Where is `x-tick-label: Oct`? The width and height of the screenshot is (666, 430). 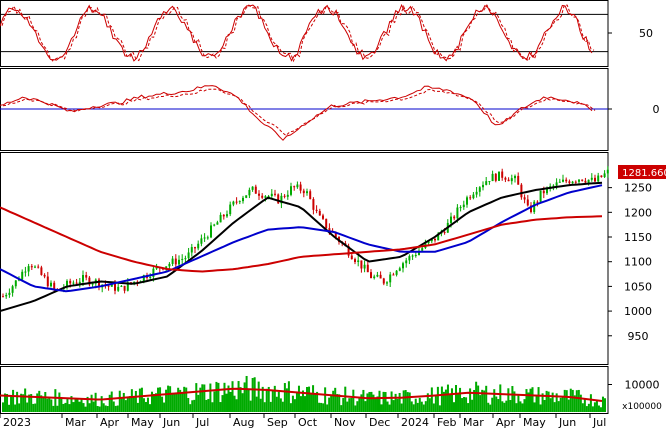
x-tick-label: Oct is located at coordinates (308, 422).